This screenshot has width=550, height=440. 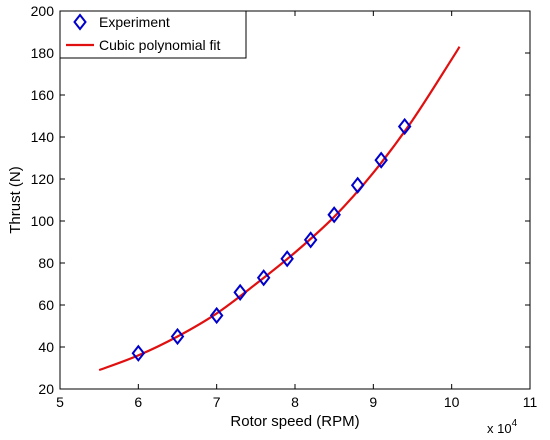 What do you see at coordinates (60, 402) in the screenshot?
I see `x-tick-label: 5` at bounding box center [60, 402].